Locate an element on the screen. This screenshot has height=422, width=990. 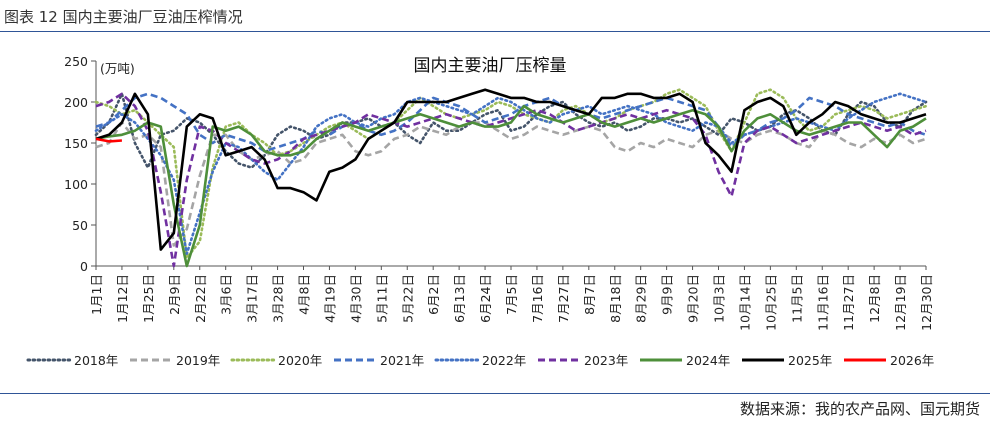
y-tick-label: 50 is located at coordinates (80, 225).